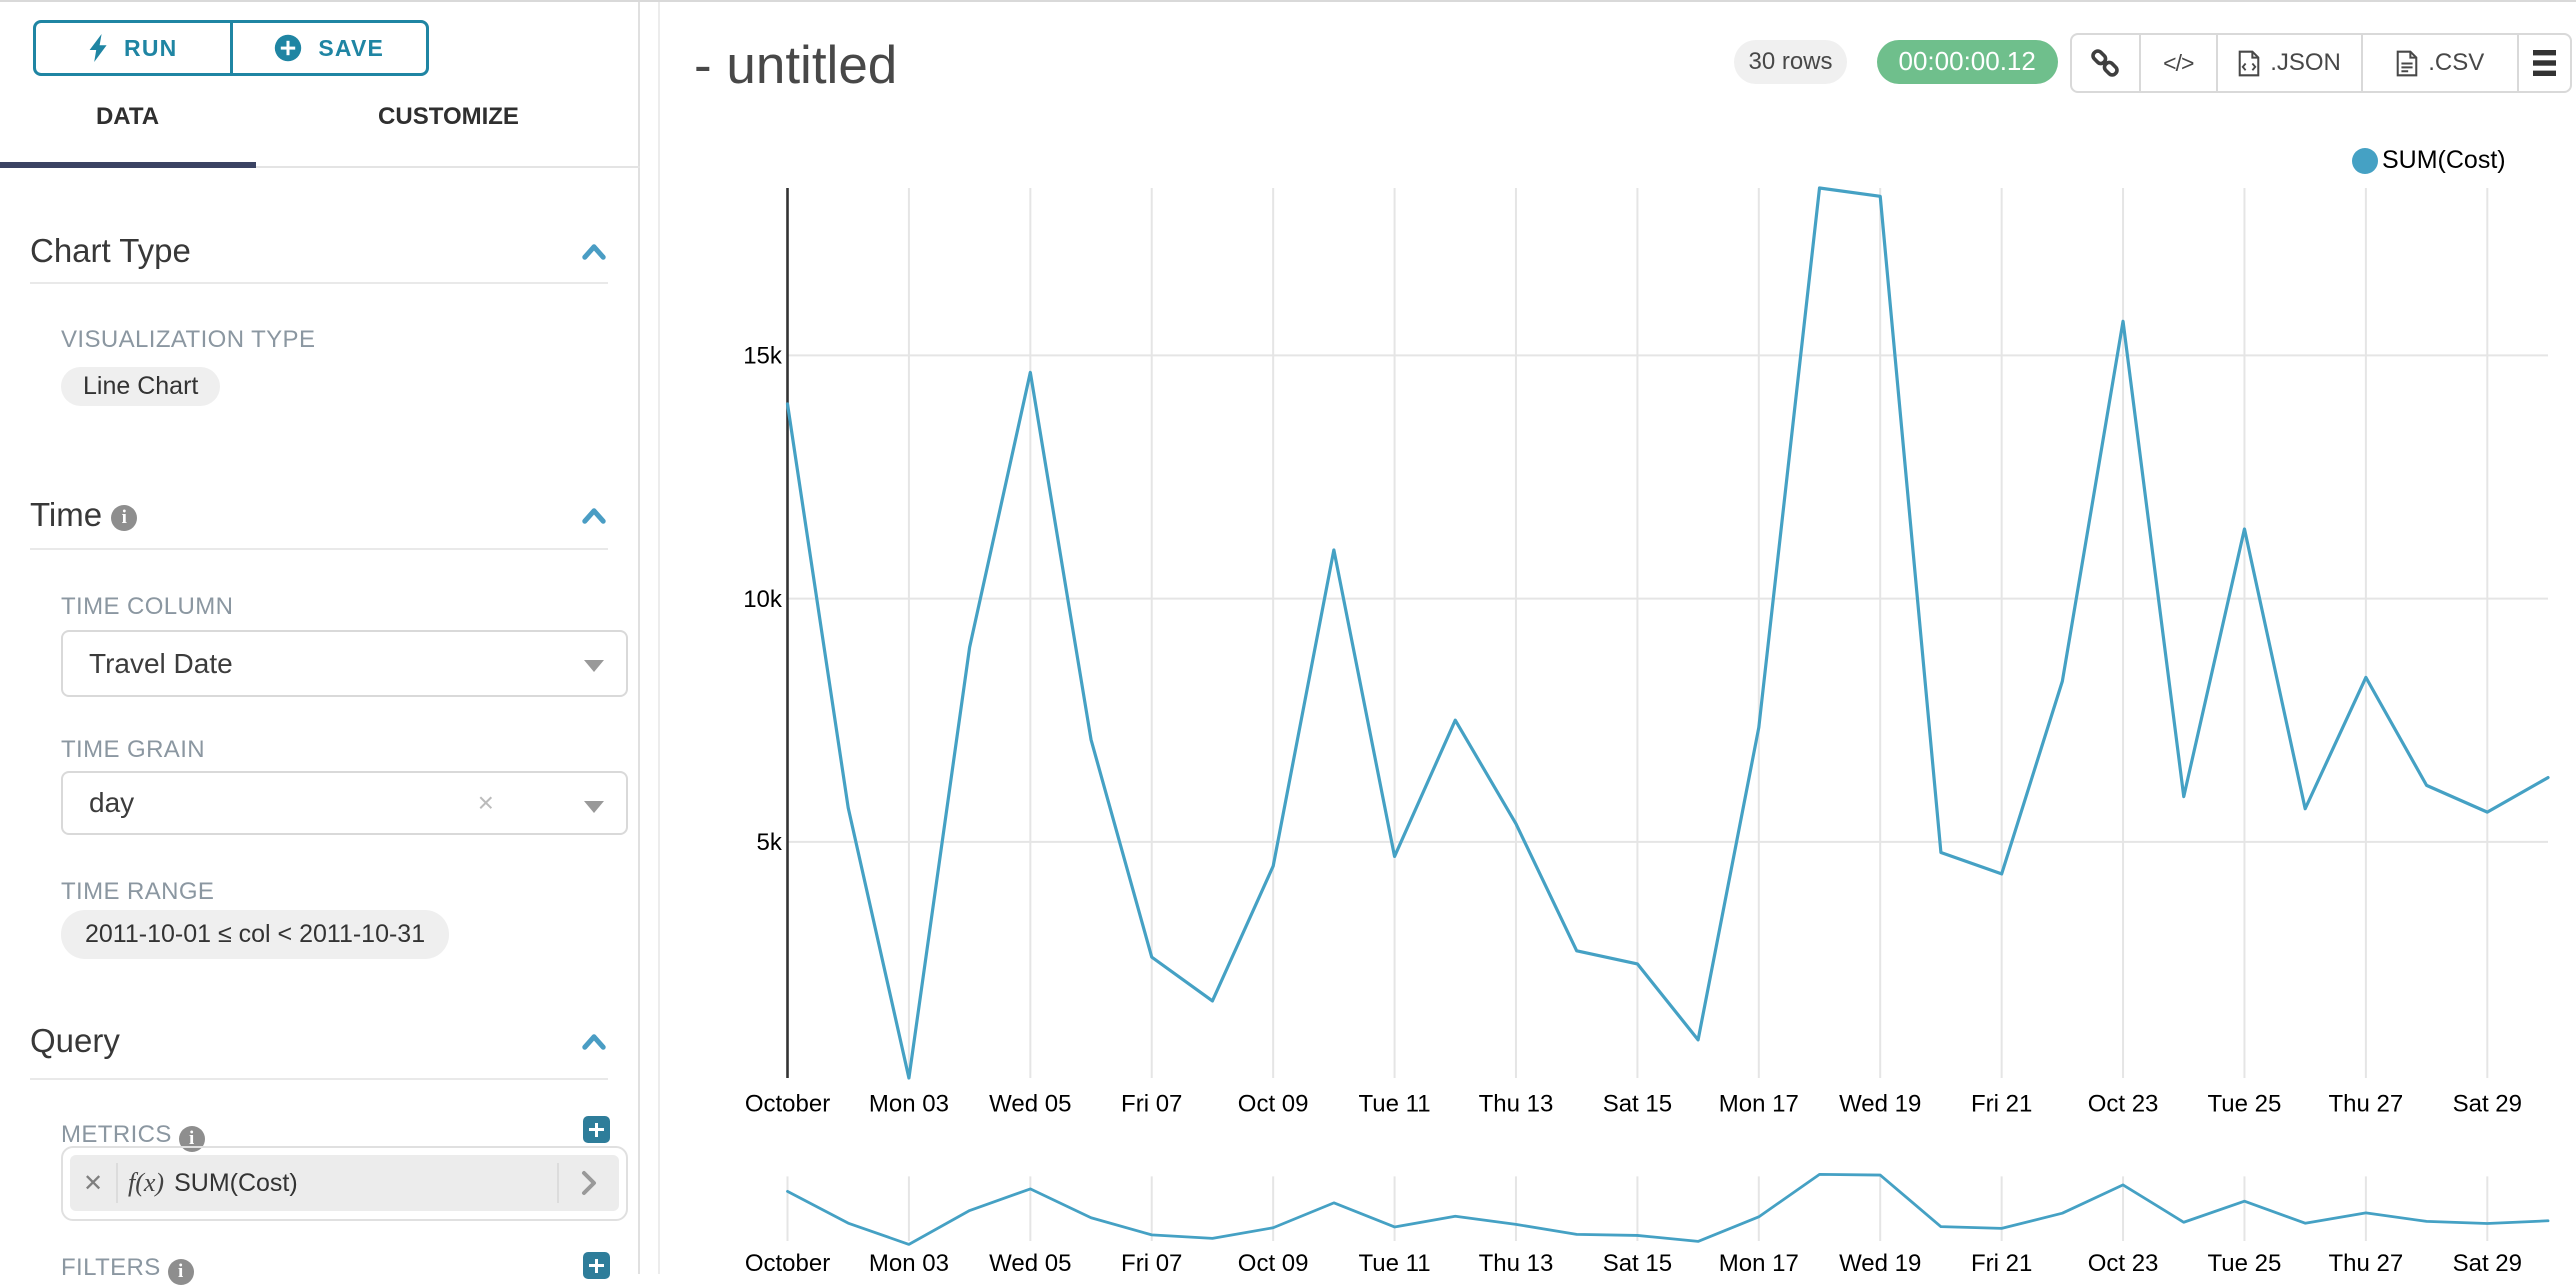 This screenshot has height=1285, width=2576. I want to click on svg-text: 5k, so click(770, 842).